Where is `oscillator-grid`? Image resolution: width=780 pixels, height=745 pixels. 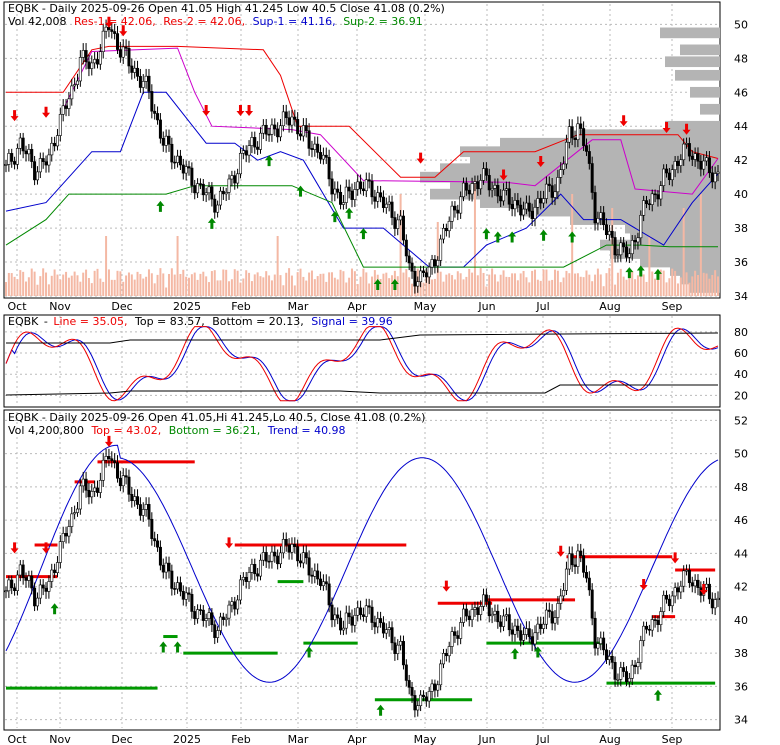
oscillator-grid is located at coordinates (362, 361).